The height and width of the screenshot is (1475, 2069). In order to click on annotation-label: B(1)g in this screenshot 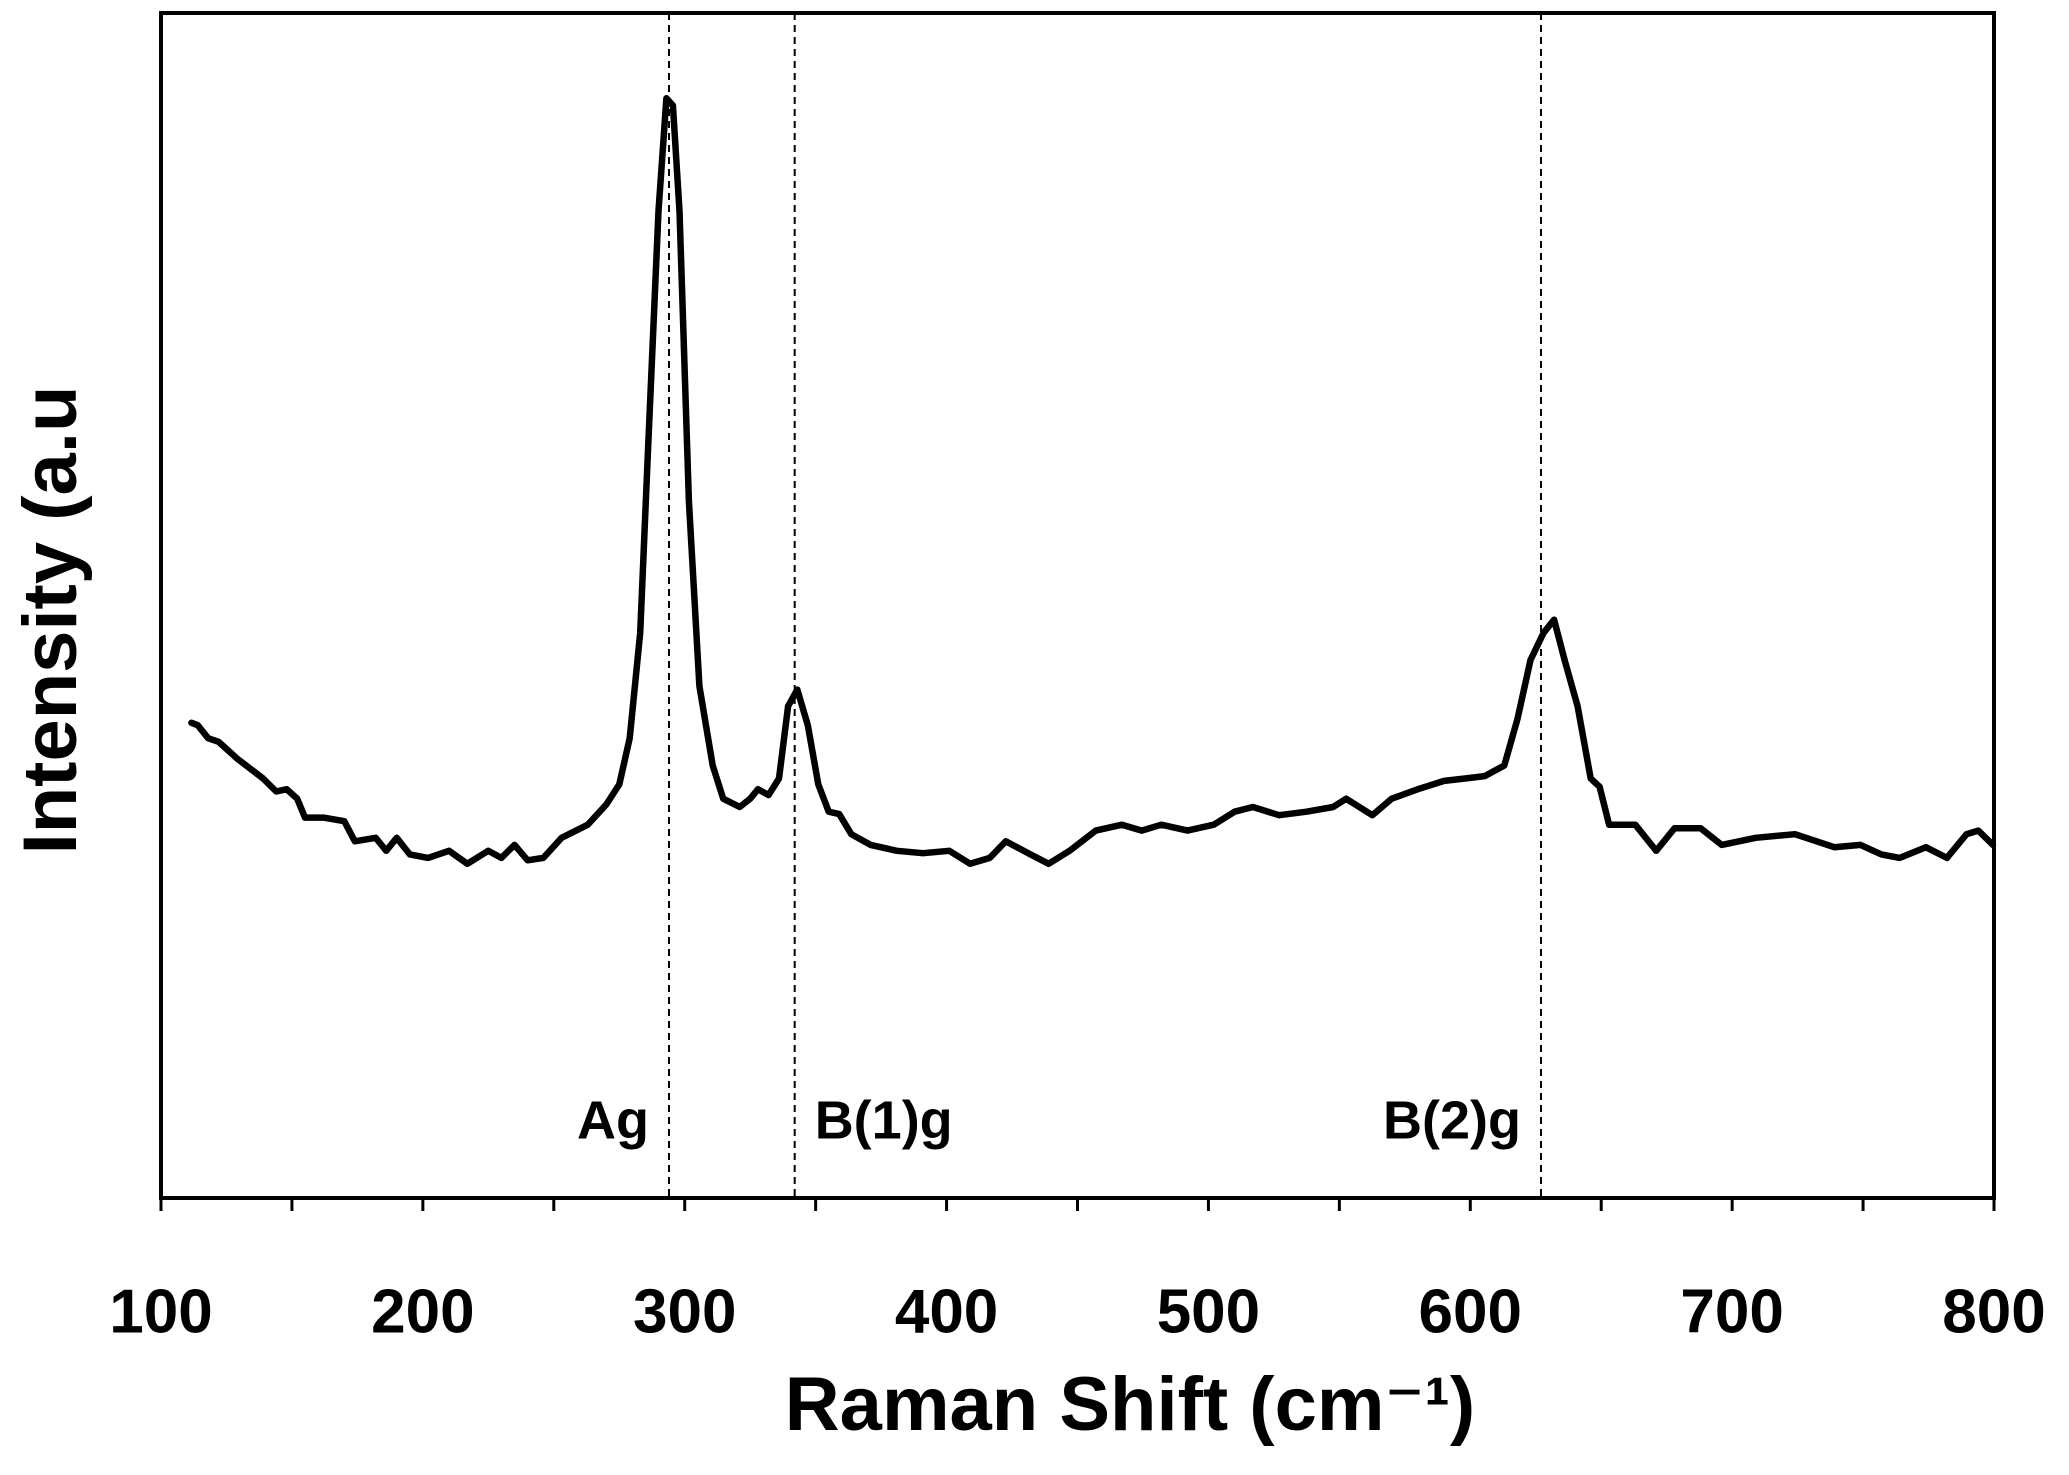, I will do `click(884, 1120)`.